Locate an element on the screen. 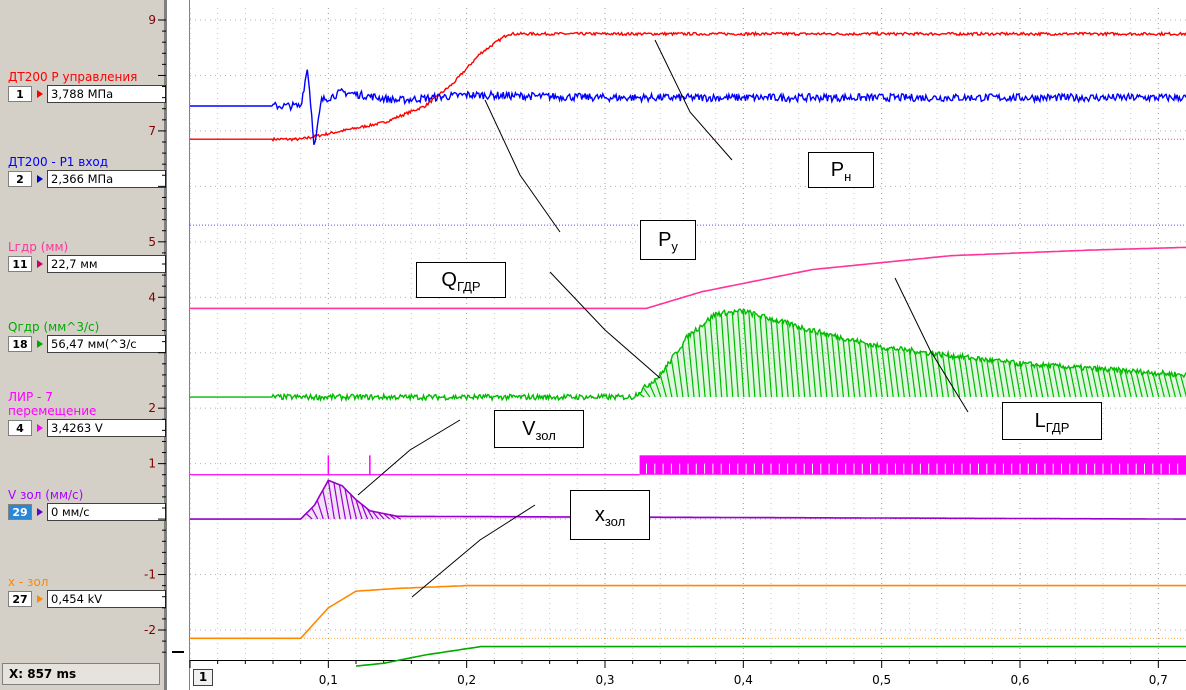 The height and width of the screenshot is (690, 1186). page-number-button: 1 is located at coordinates (203, 677).